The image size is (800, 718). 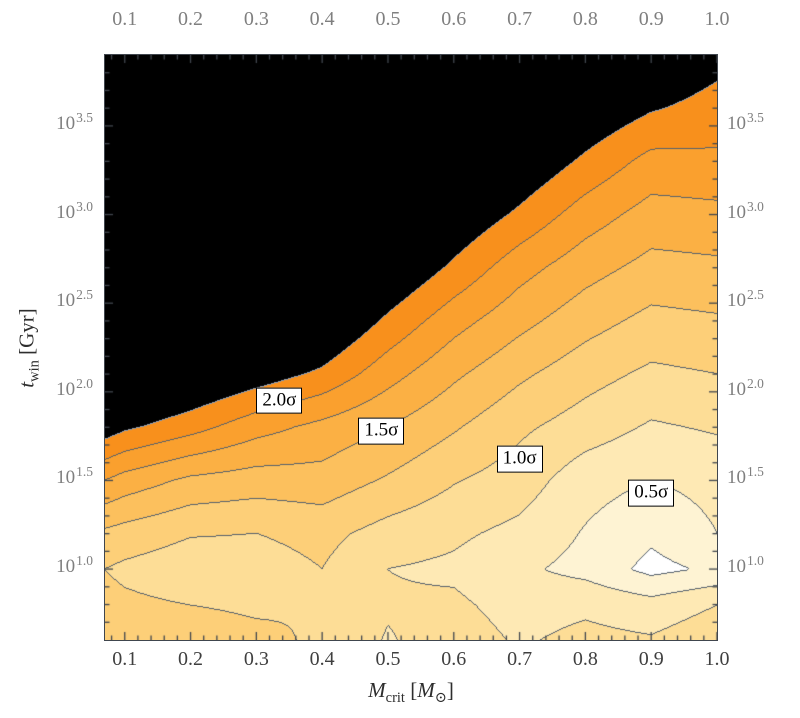 I want to click on x-axis-bottom-tick-label: 0.5, so click(x=388, y=659).